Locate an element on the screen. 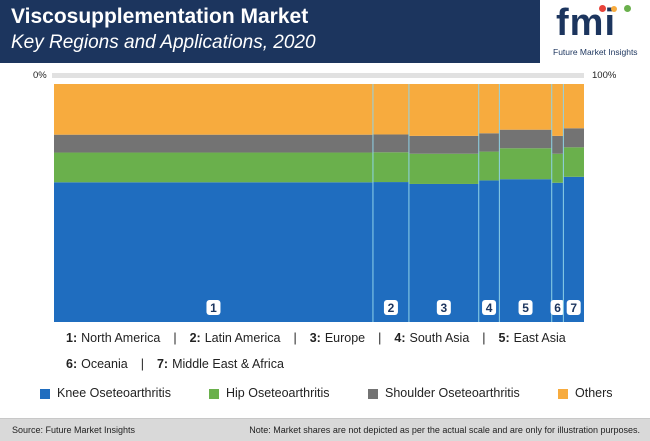  region-legend-row-2: 6: Oceania | 7: Middle East & Africa is located at coordinates (175, 364).